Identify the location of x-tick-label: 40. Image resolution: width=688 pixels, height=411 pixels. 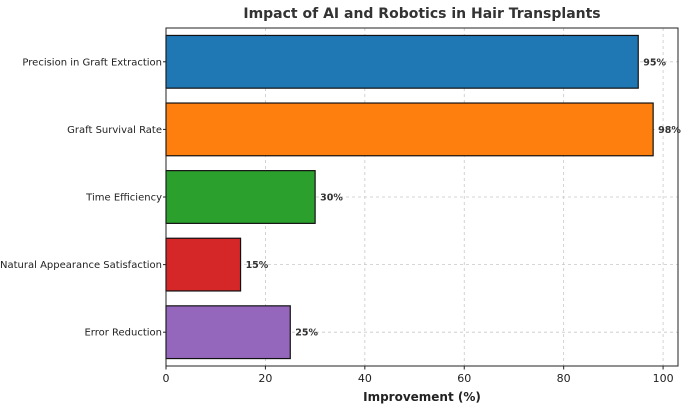
(365, 378).